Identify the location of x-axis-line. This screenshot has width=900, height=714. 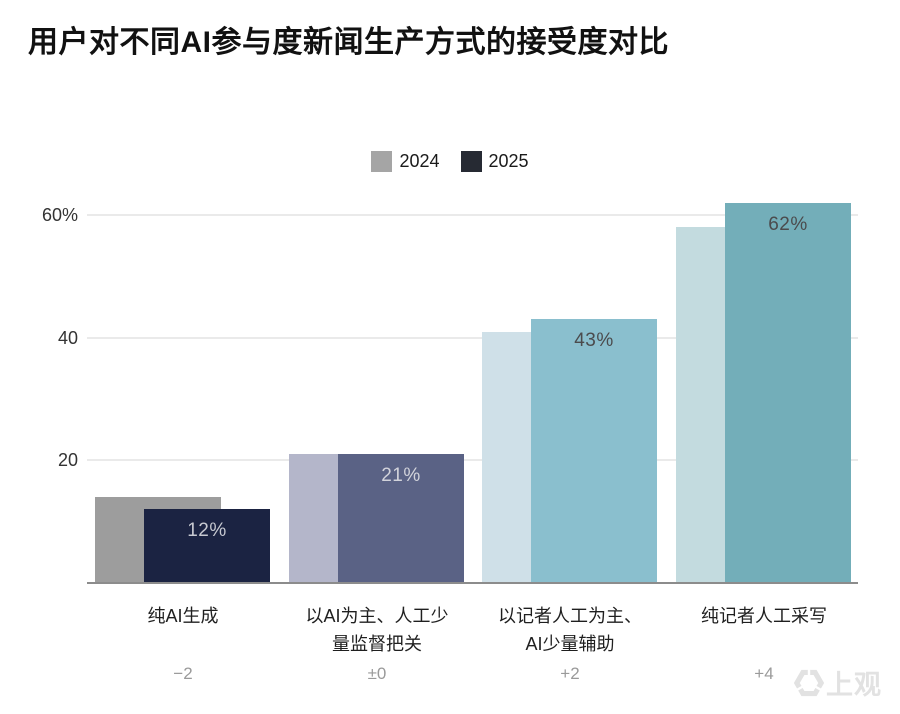
(472, 583).